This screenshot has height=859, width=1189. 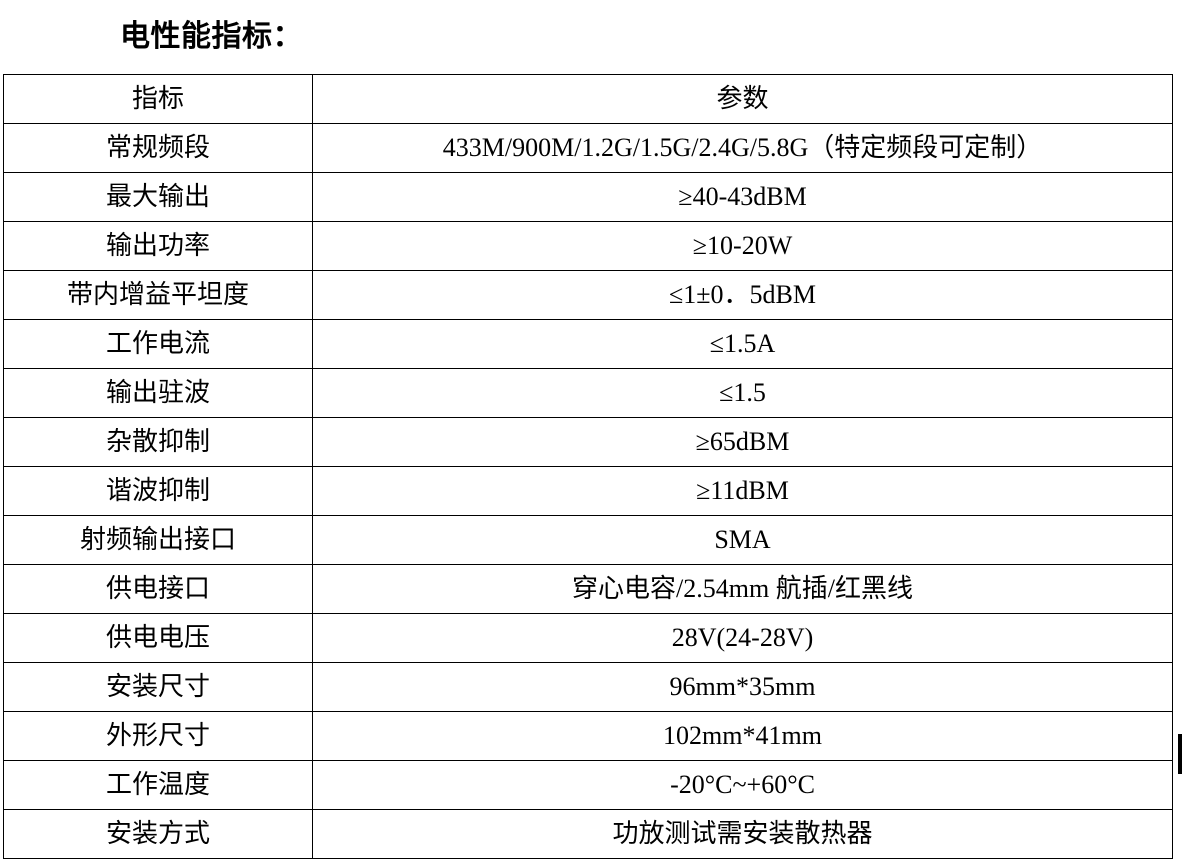 I want to click on table-row: 安装尺寸 96mm*35mm, so click(x=588, y=687).